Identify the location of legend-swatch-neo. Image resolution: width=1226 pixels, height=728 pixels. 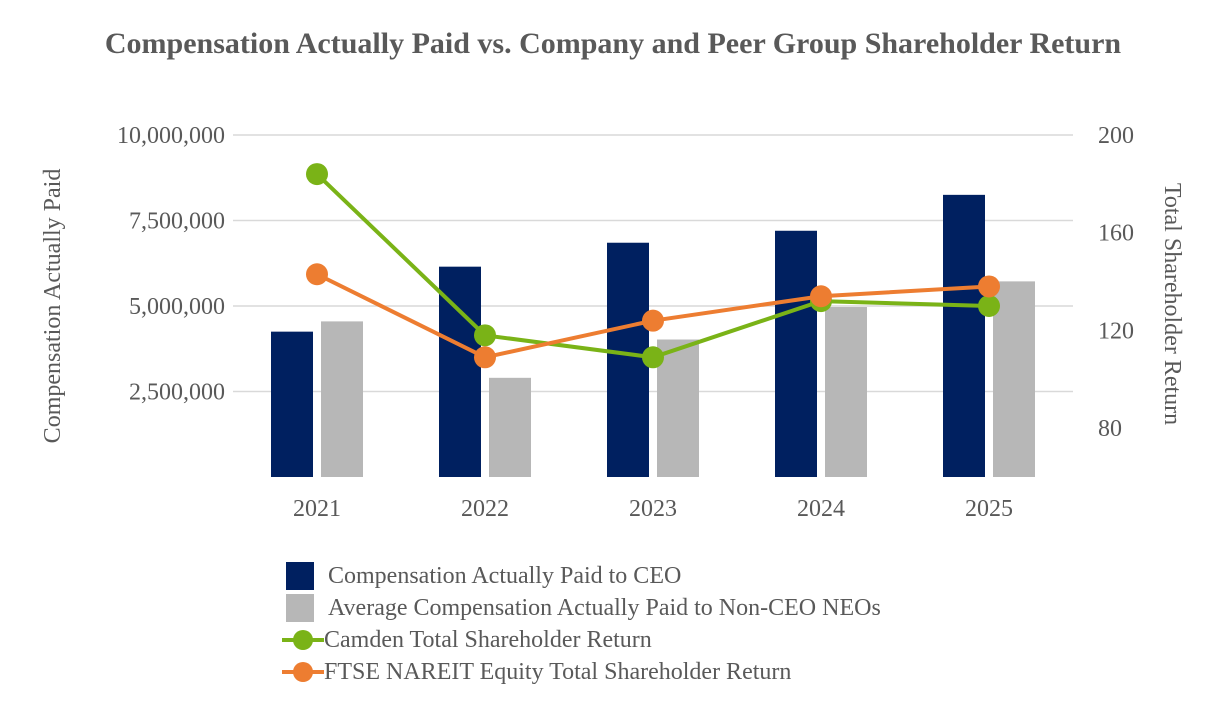
(300, 608).